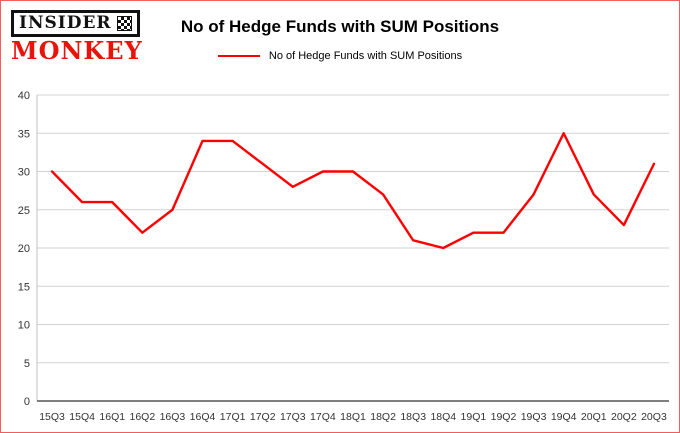  I want to click on insider-monkey-logo: INSIDER MONKEY, so click(77, 36).